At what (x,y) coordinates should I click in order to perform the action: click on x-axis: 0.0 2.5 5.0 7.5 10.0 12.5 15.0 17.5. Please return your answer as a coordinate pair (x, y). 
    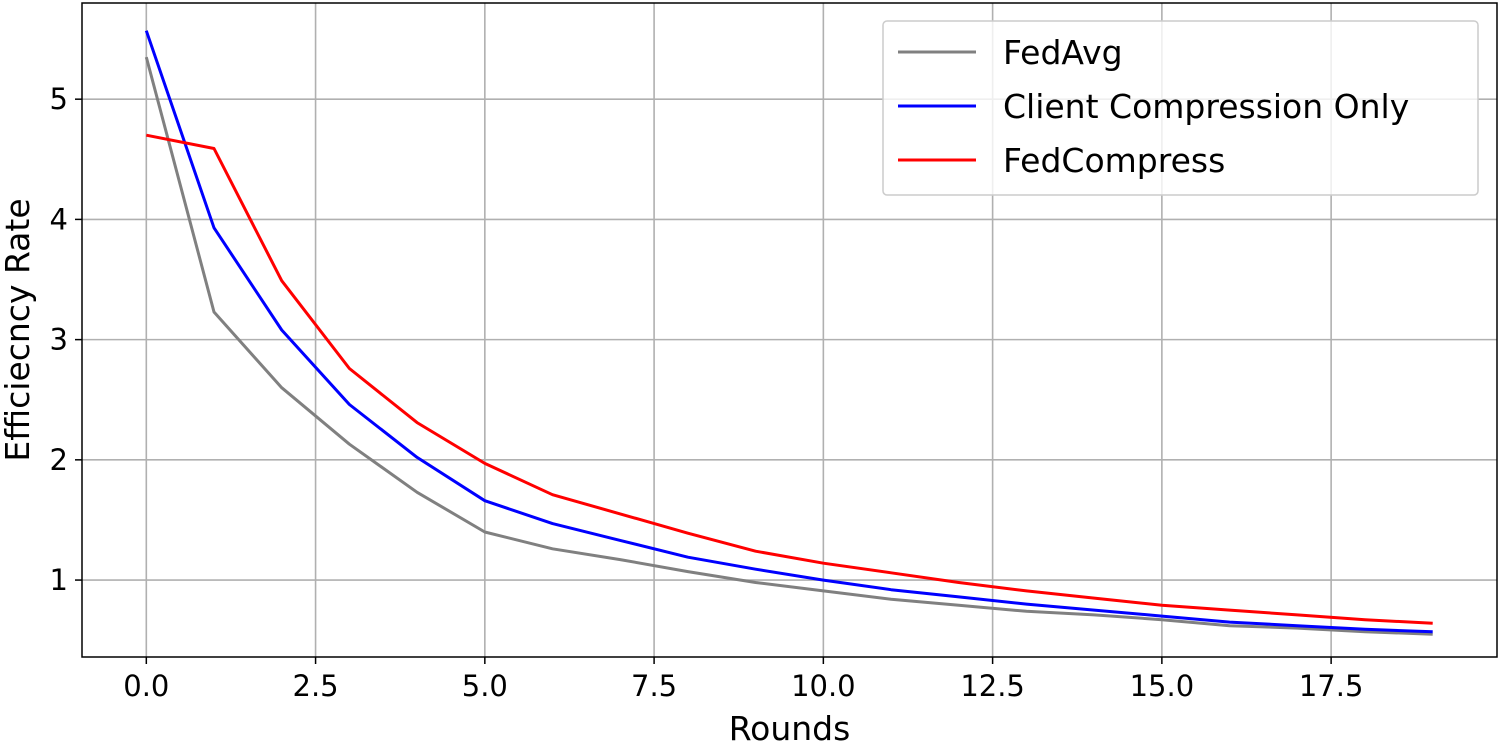
    Looking at the image, I should click on (743, 680).